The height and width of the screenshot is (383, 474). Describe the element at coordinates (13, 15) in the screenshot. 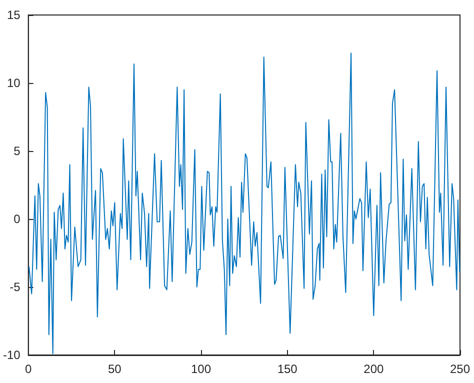

I see `y-tick-label: 15` at that location.